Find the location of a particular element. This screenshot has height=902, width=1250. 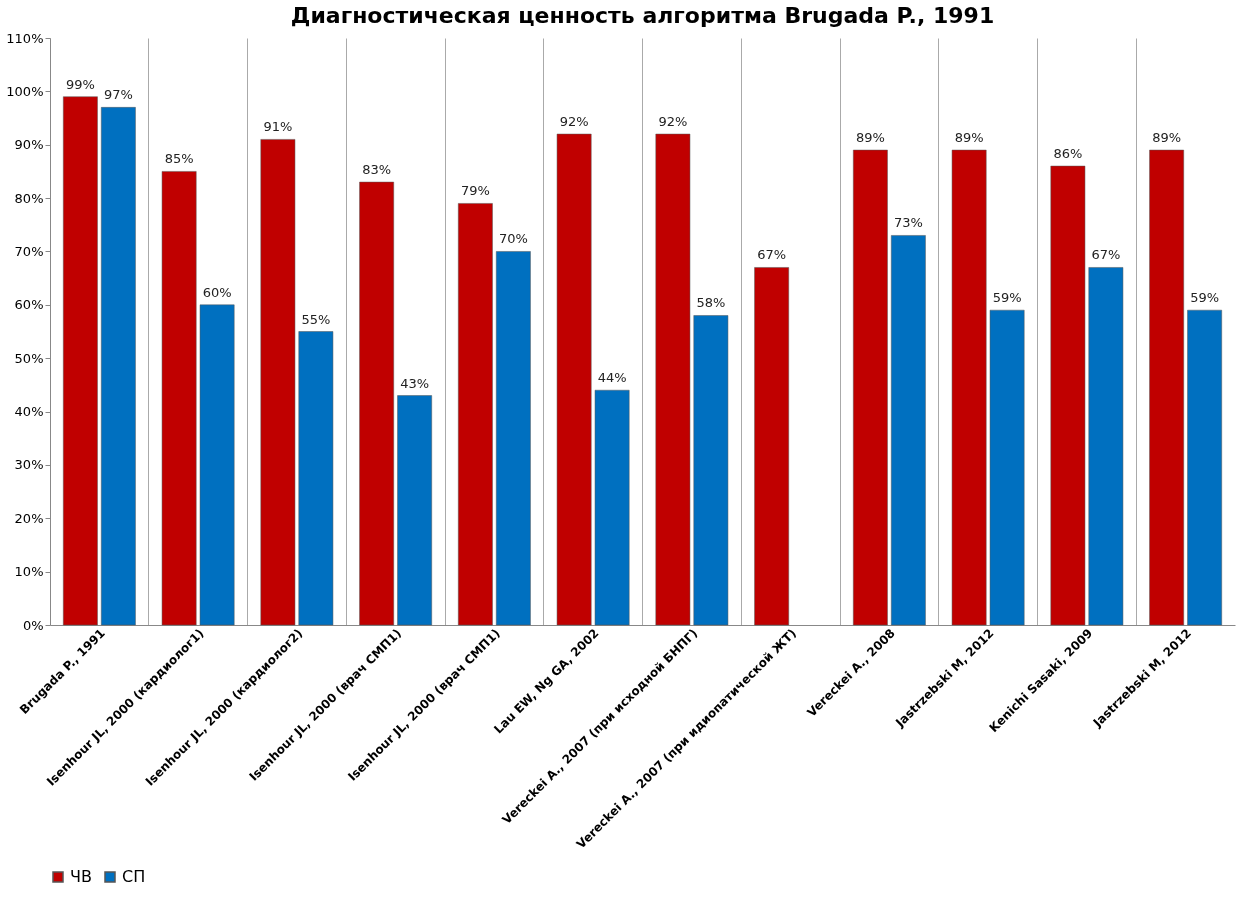

data-label: 99% is located at coordinates (80, 84).